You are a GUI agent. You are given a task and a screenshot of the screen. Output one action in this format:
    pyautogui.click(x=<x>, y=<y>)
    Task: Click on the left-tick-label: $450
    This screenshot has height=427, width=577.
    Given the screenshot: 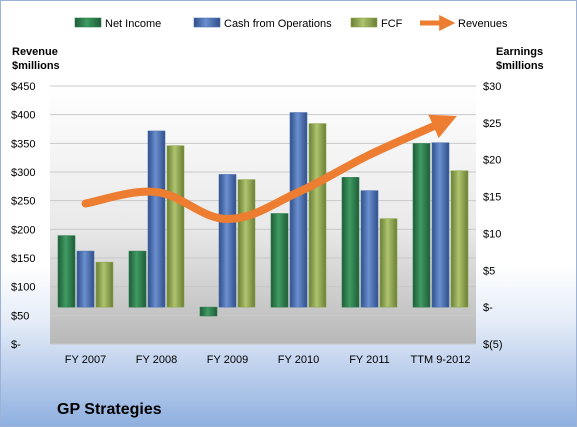 What is the action you would take?
    pyautogui.click(x=23, y=87)
    